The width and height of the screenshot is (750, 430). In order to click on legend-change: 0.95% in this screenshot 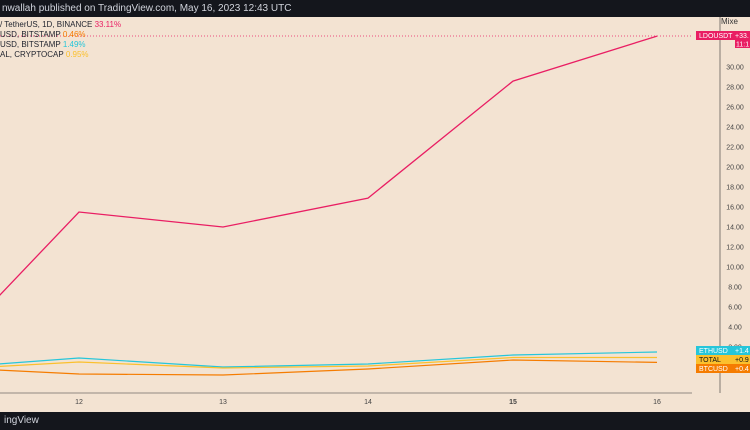, I will do `click(77, 54)`.